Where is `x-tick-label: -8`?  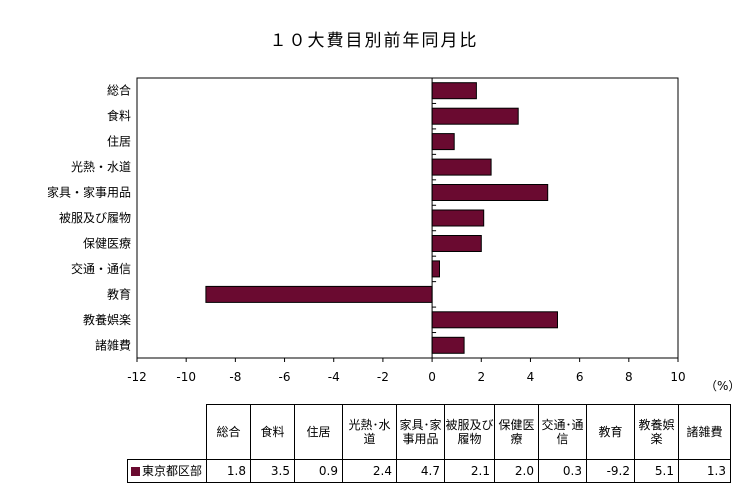
x-tick-label: -8 is located at coordinates (235, 377).